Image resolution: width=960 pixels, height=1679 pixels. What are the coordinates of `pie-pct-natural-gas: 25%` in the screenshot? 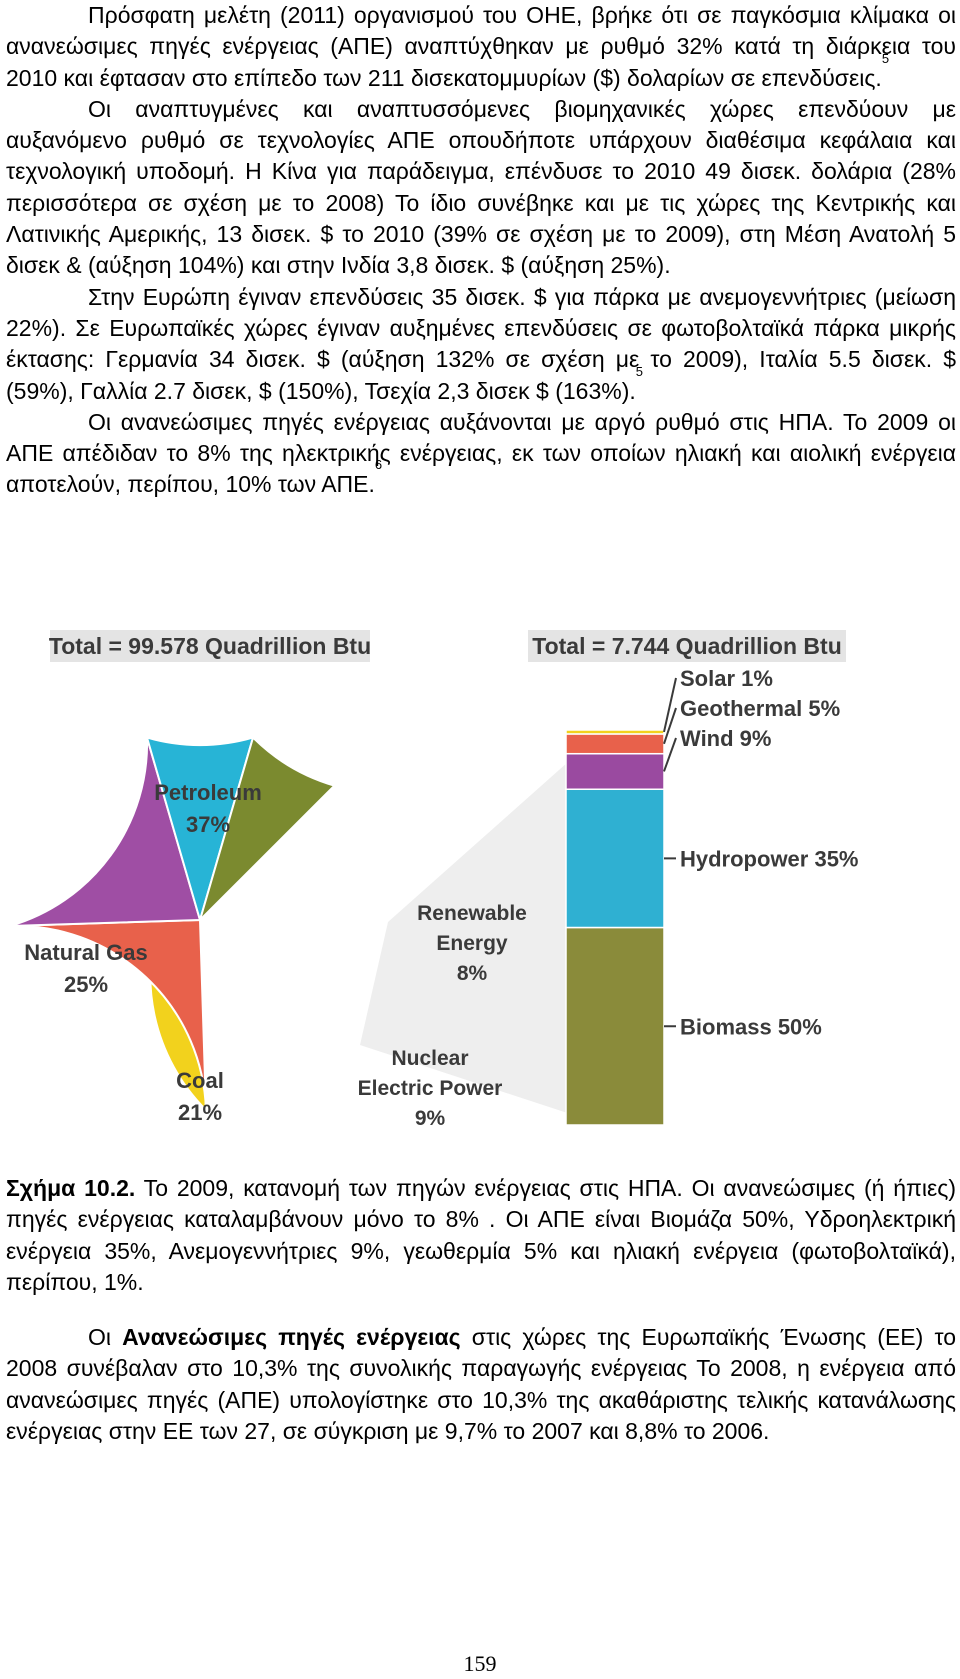 It's located at (86, 984).